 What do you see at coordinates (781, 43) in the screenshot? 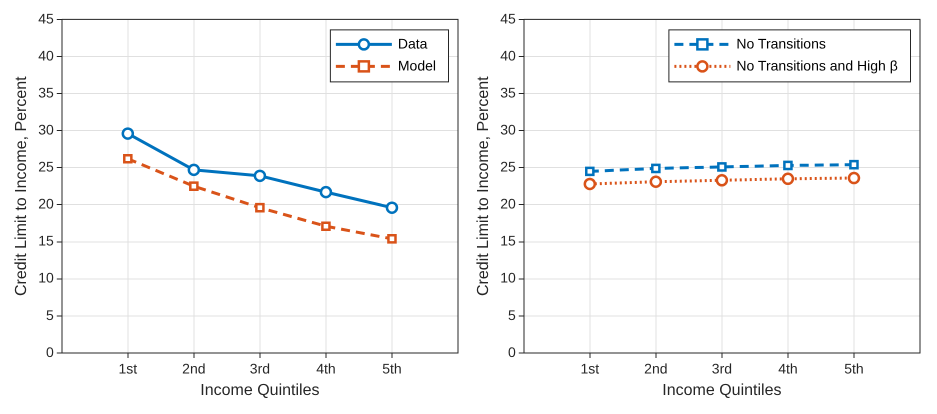
I see `legend-label: No Transitions` at bounding box center [781, 43].